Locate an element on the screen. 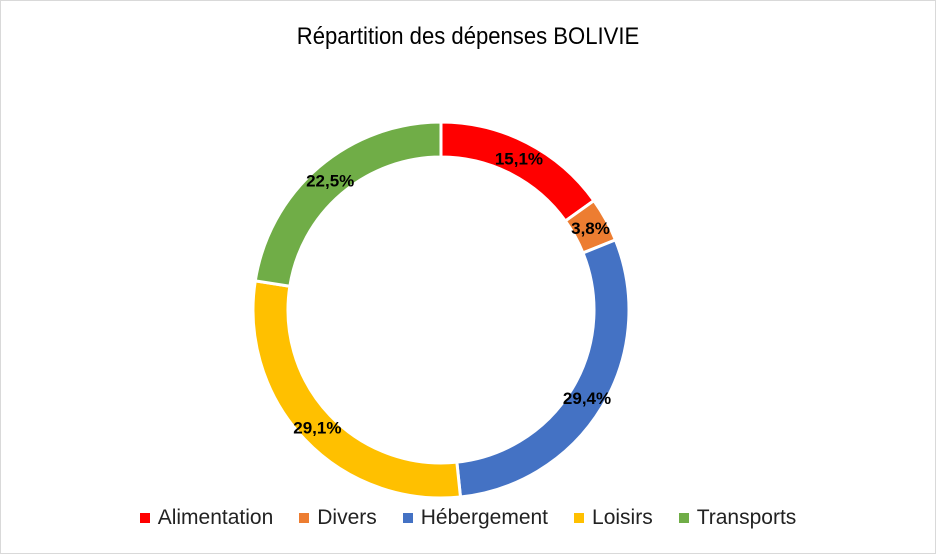 The width and height of the screenshot is (938, 556). legend-item-divers: Divers is located at coordinates (338, 518).